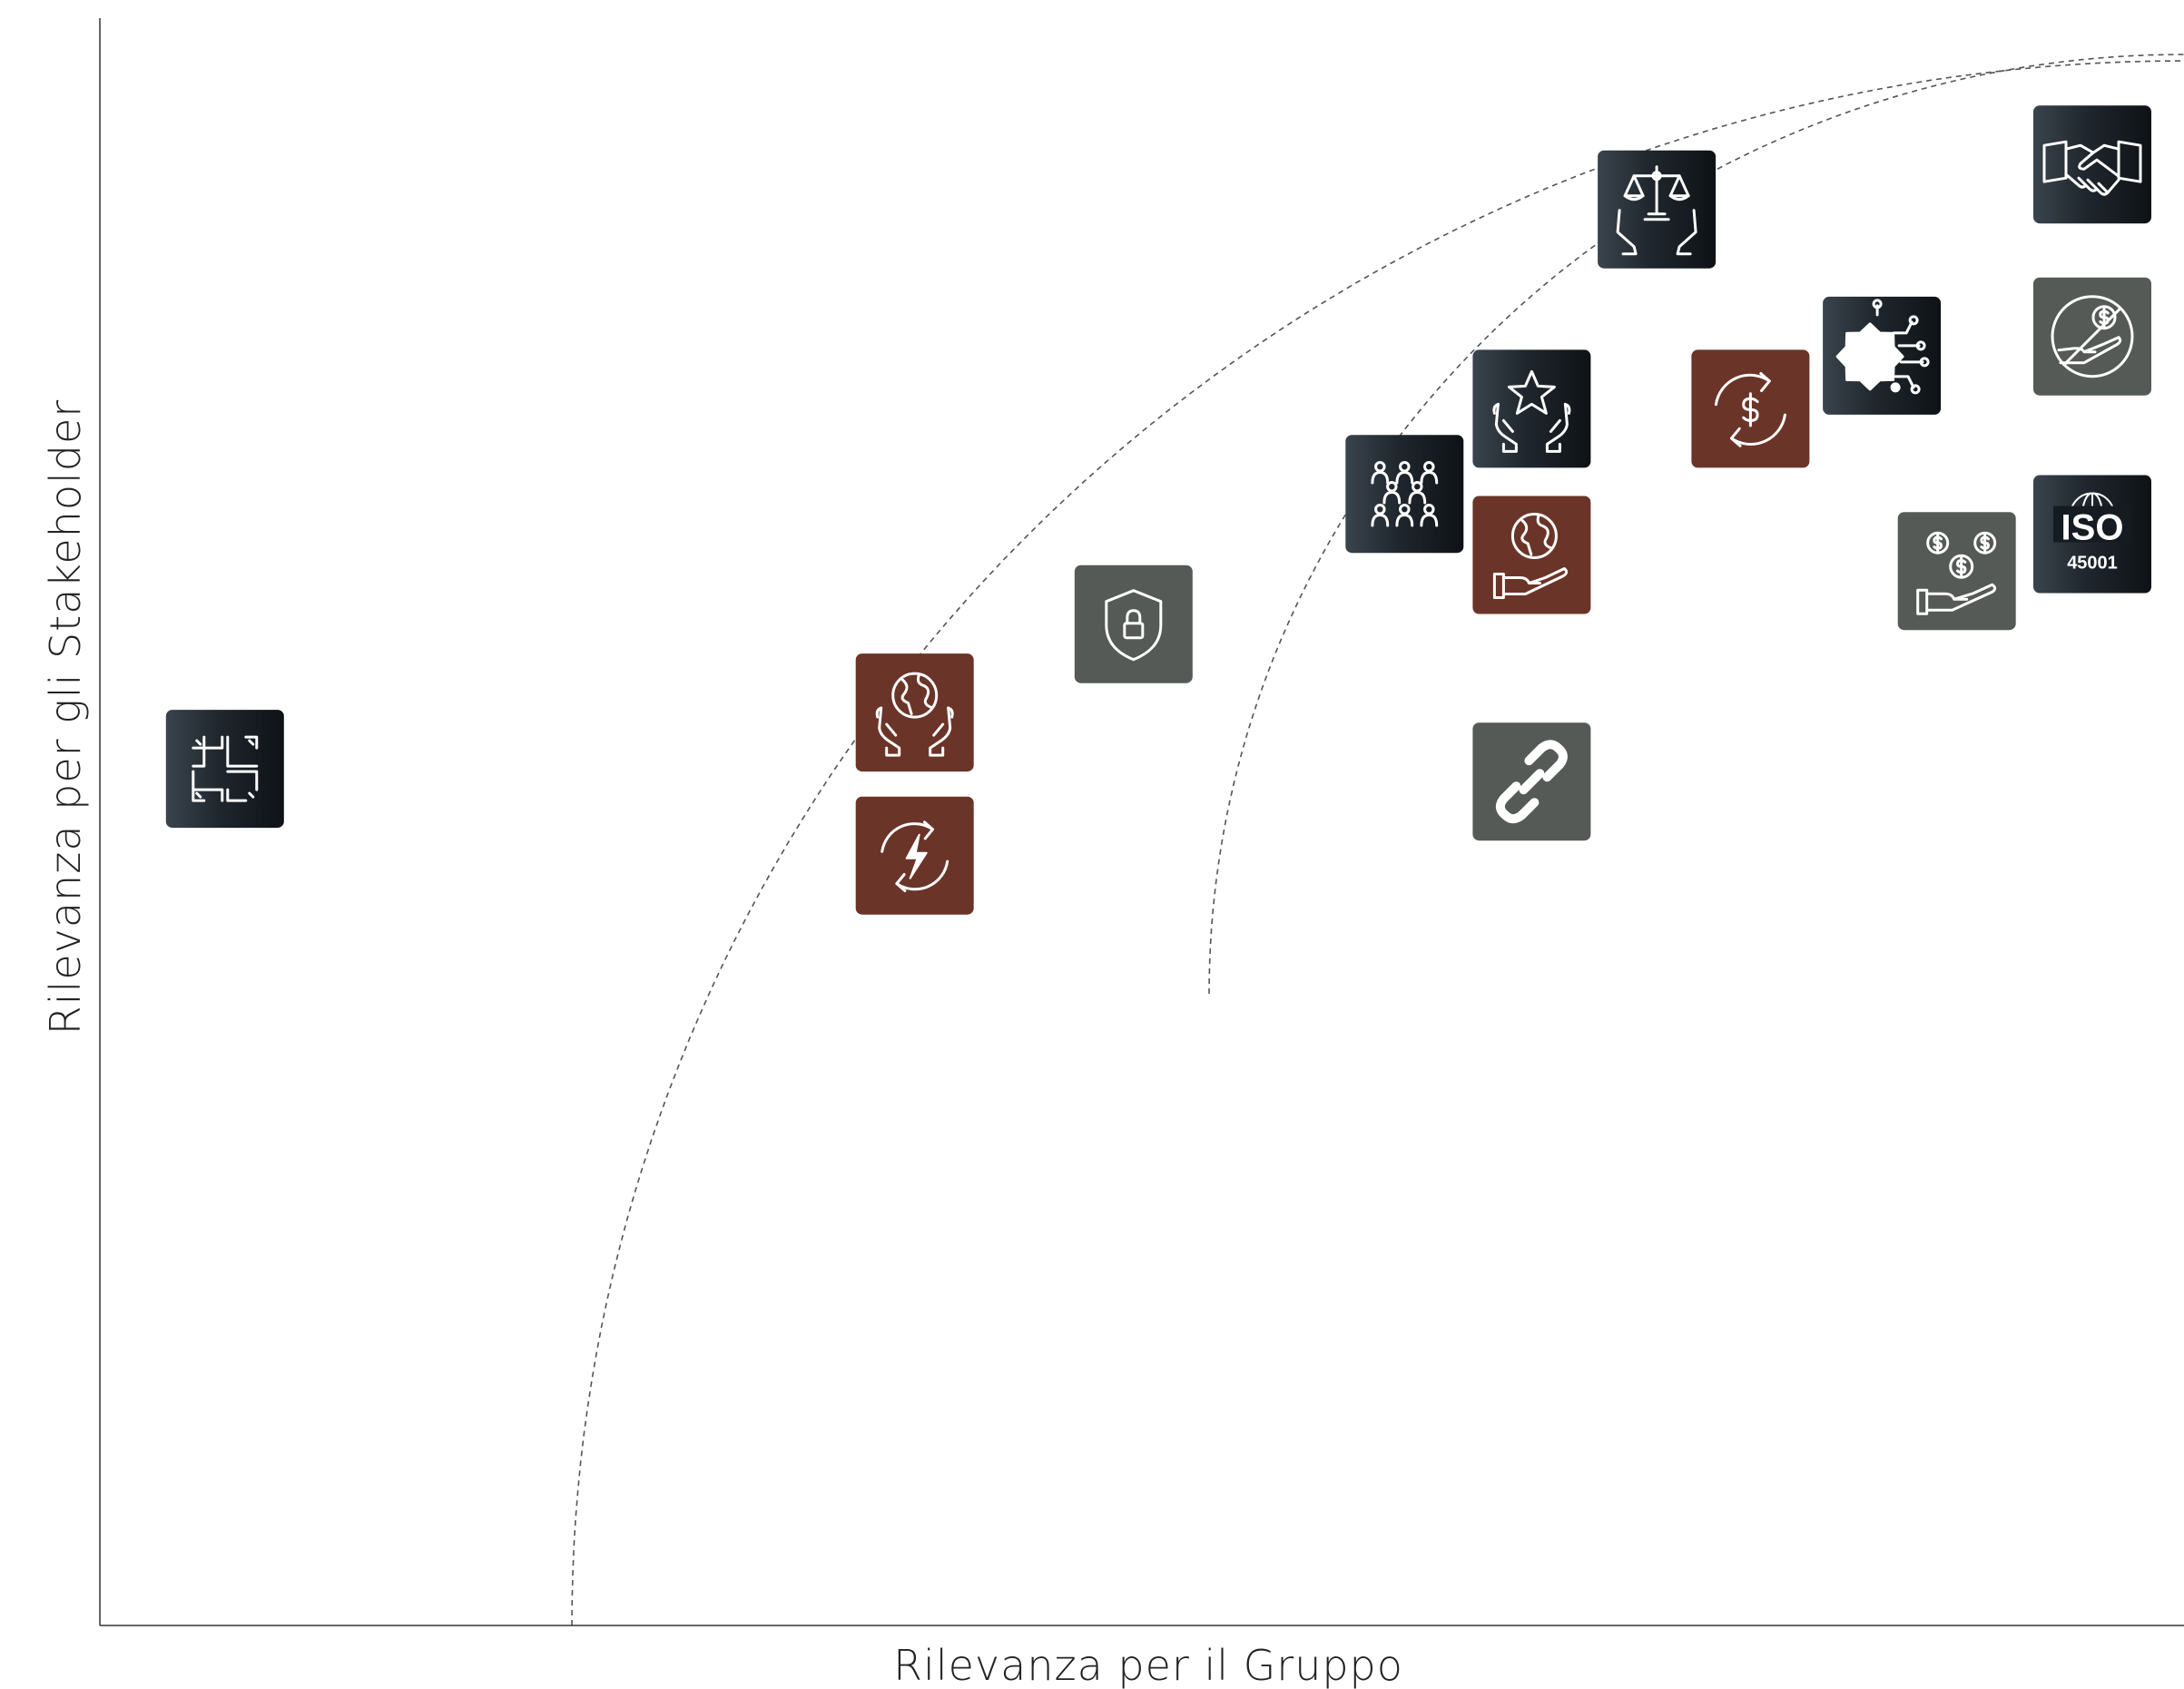 The height and width of the screenshot is (1689, 2184). I want to click on scales-hands-icon, so click(1656, 210).